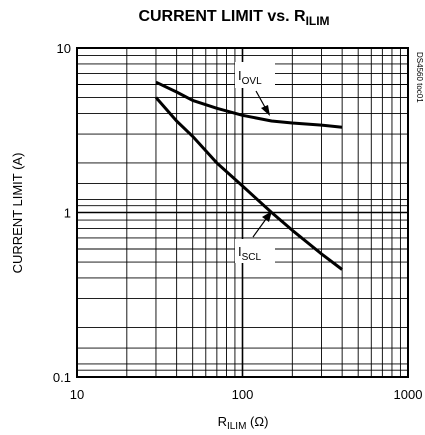 The image size is (425, 435). Describe the element at coordinates (243, 394) in the screenshot. I see `x-tick-label: 100` at that location.